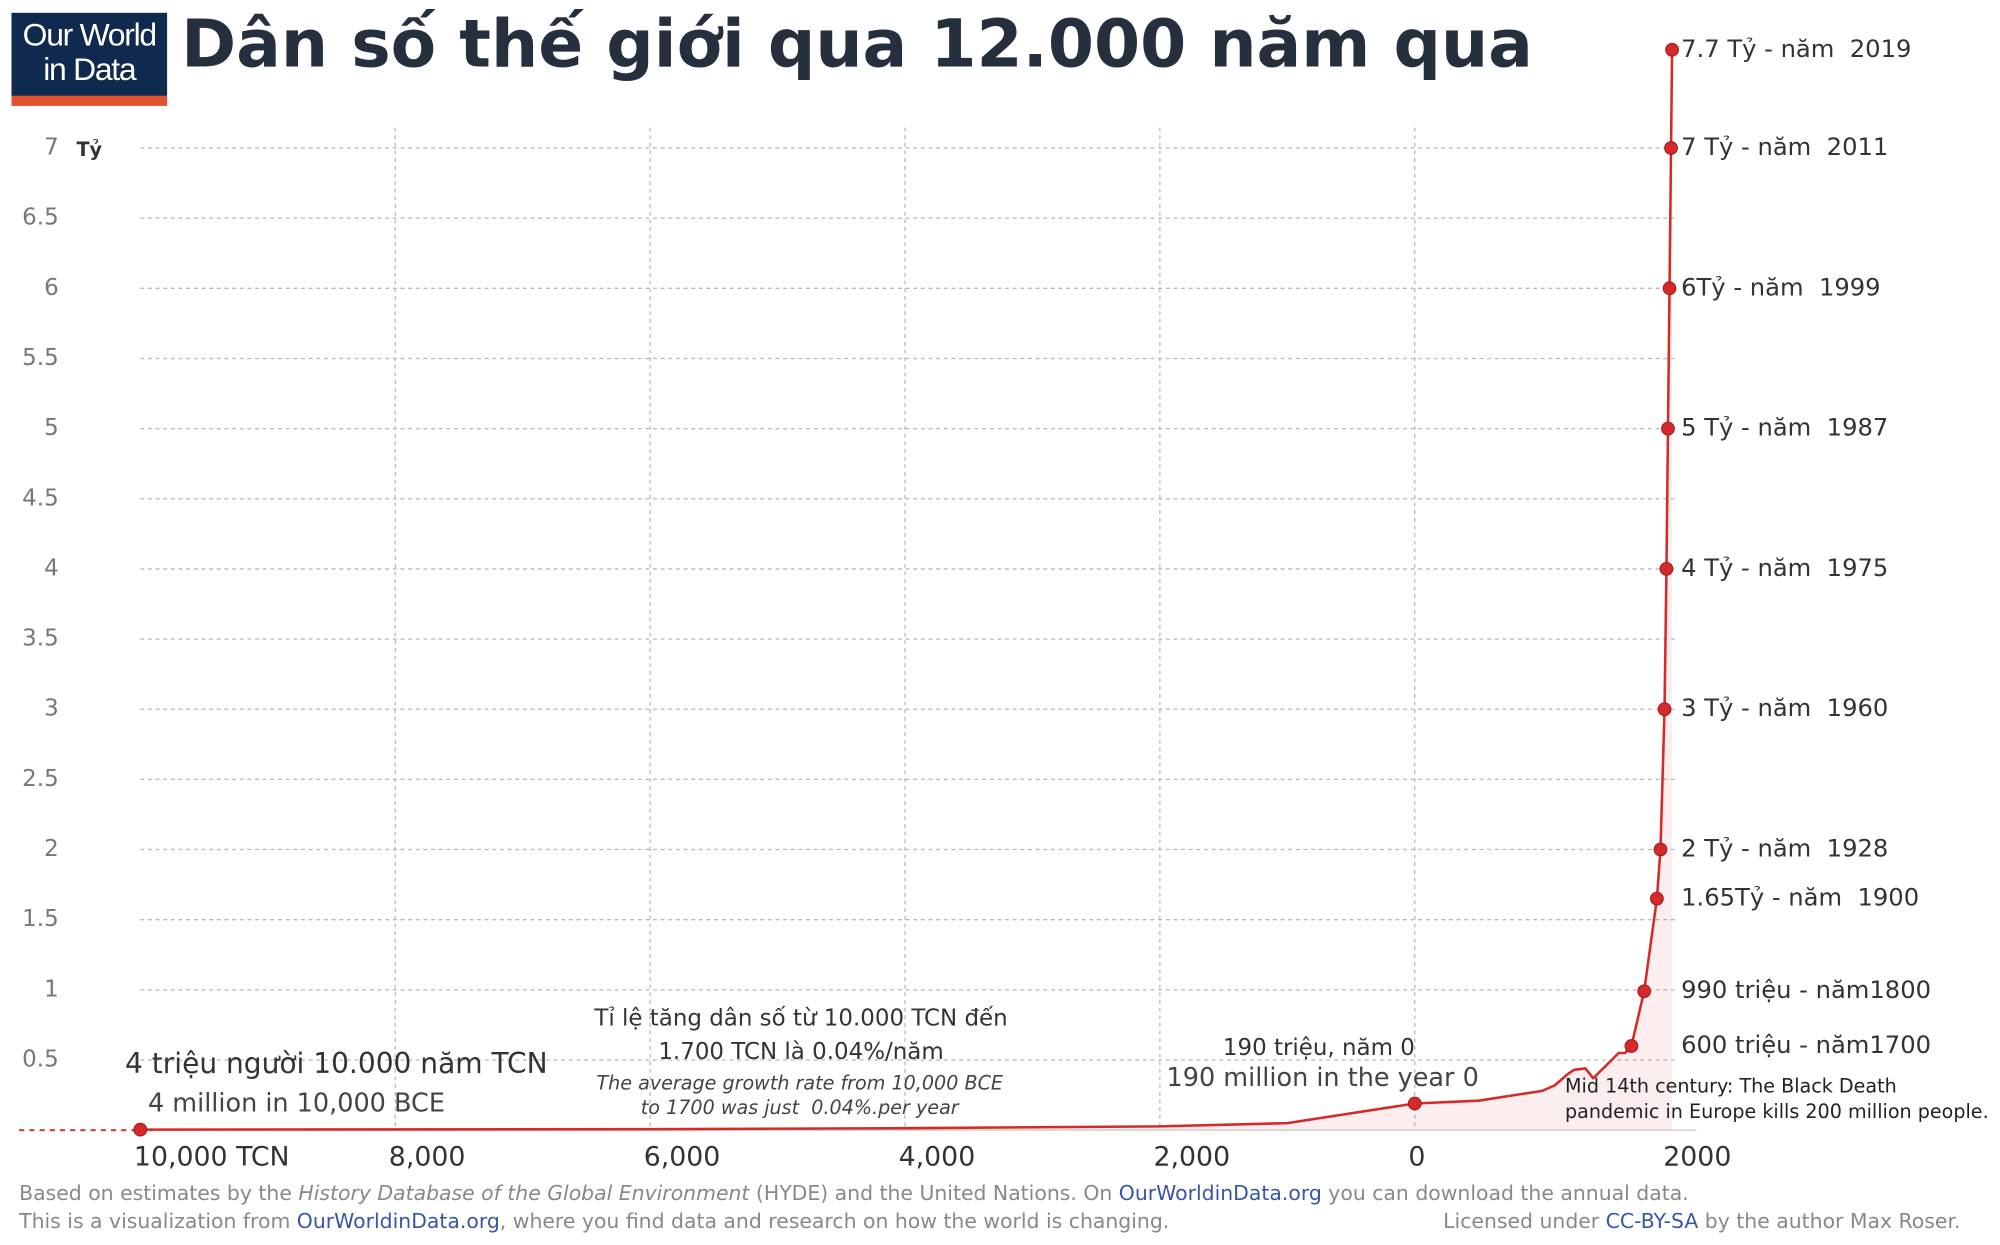 This screenshot has width=2000, height=1245. What do you see at coordinates (1800, 898) in the screenshot?
I see `point-label: 1.65Tỷ - năm 1900` at bounding box center [1800, 898].